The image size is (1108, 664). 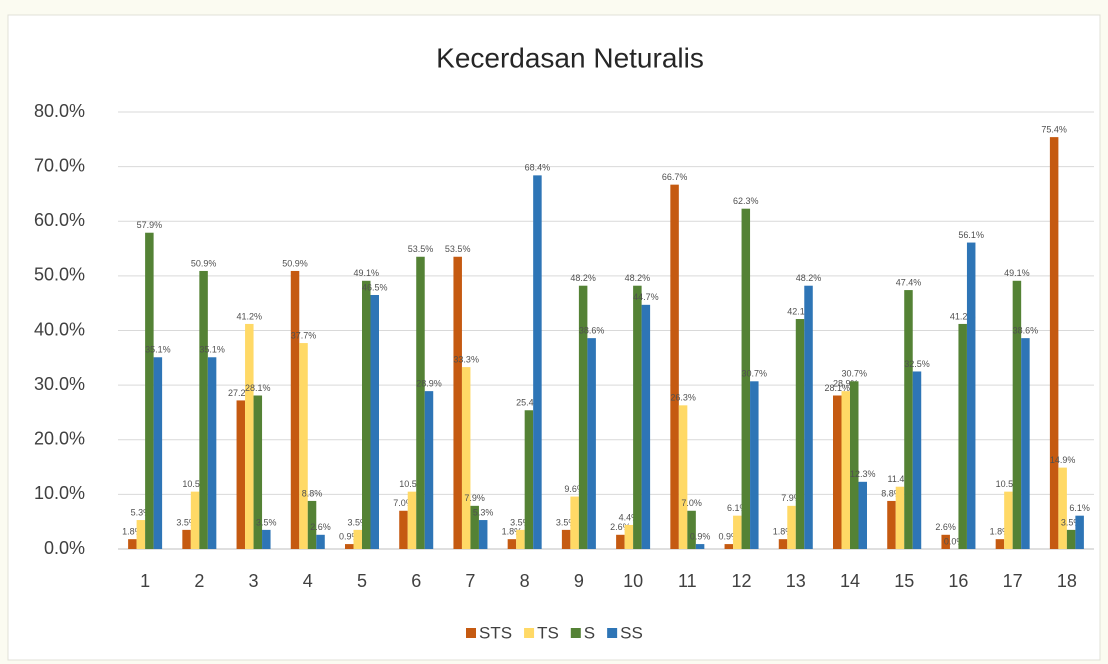 What do you see at coordinates (212, 350) in the screenshot?
I see `value-label: 35.1%` at bounding box center [212, 350].